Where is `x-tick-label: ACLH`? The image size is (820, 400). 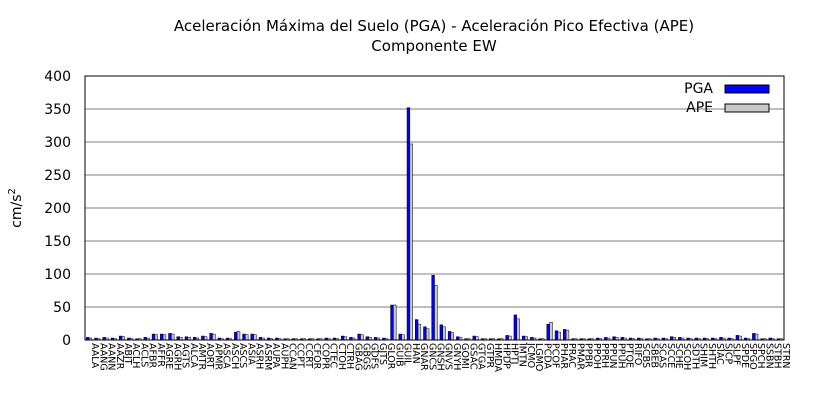 x-tick-label: ACLH is located at coordinates (135, 355).